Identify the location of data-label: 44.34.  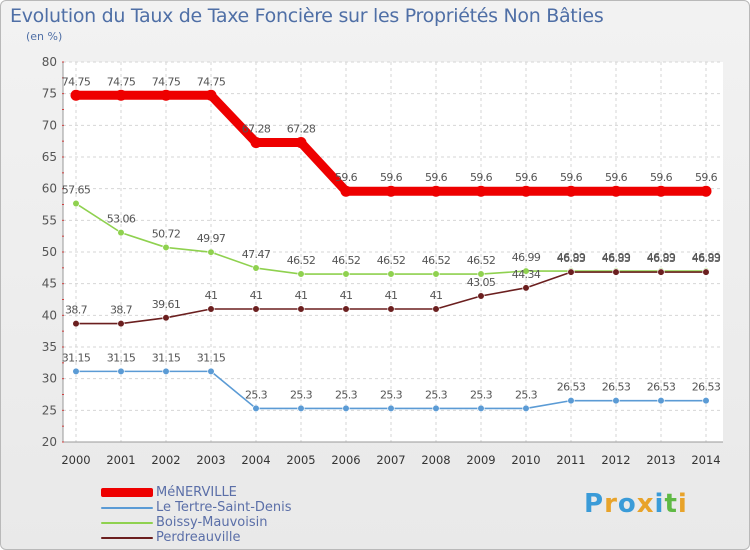
(526, 274).